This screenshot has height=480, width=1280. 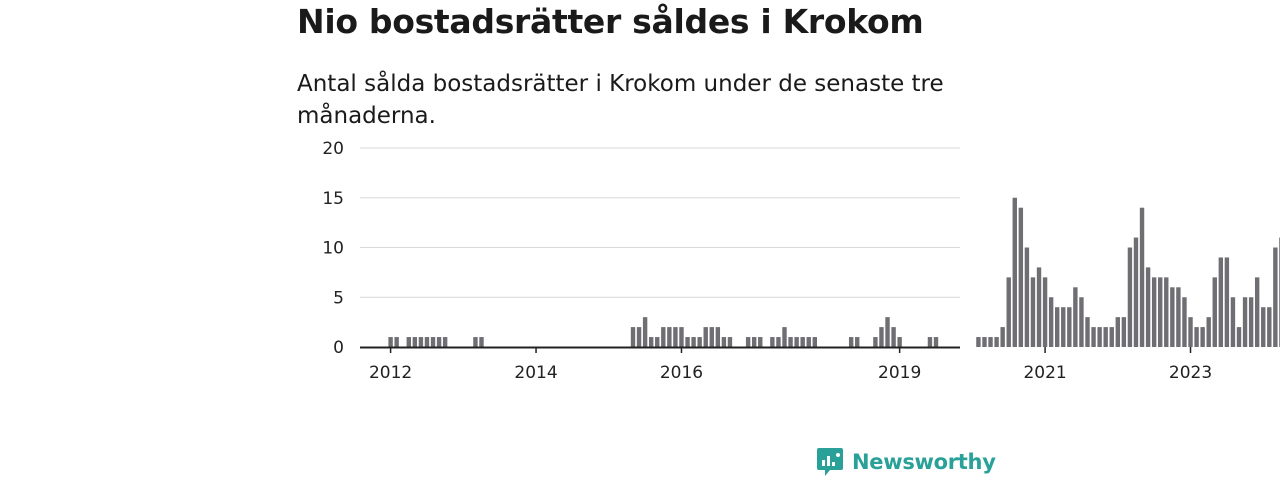 I want to click on y-tick-label: 20, so click(x=333, y=149).